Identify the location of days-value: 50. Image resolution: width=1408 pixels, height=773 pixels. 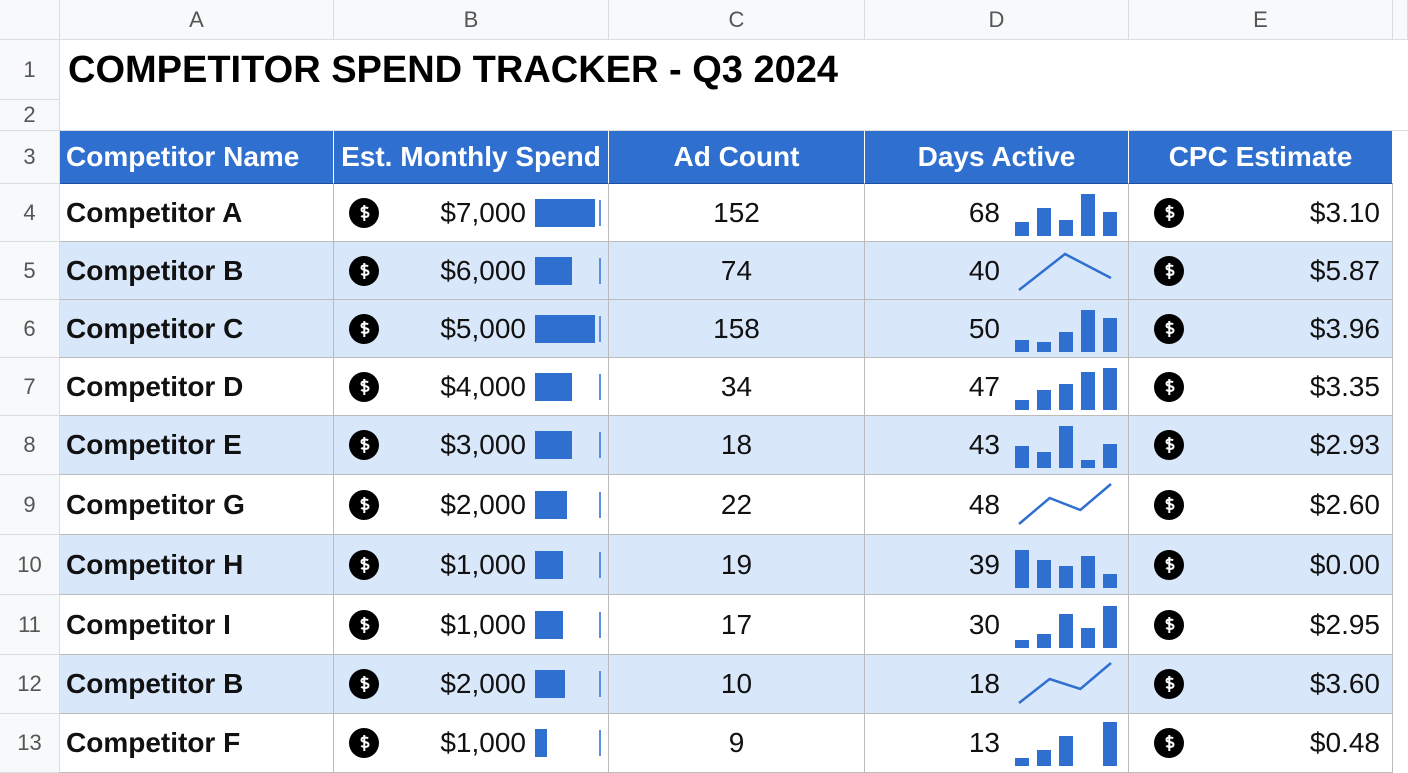
(984, 328).